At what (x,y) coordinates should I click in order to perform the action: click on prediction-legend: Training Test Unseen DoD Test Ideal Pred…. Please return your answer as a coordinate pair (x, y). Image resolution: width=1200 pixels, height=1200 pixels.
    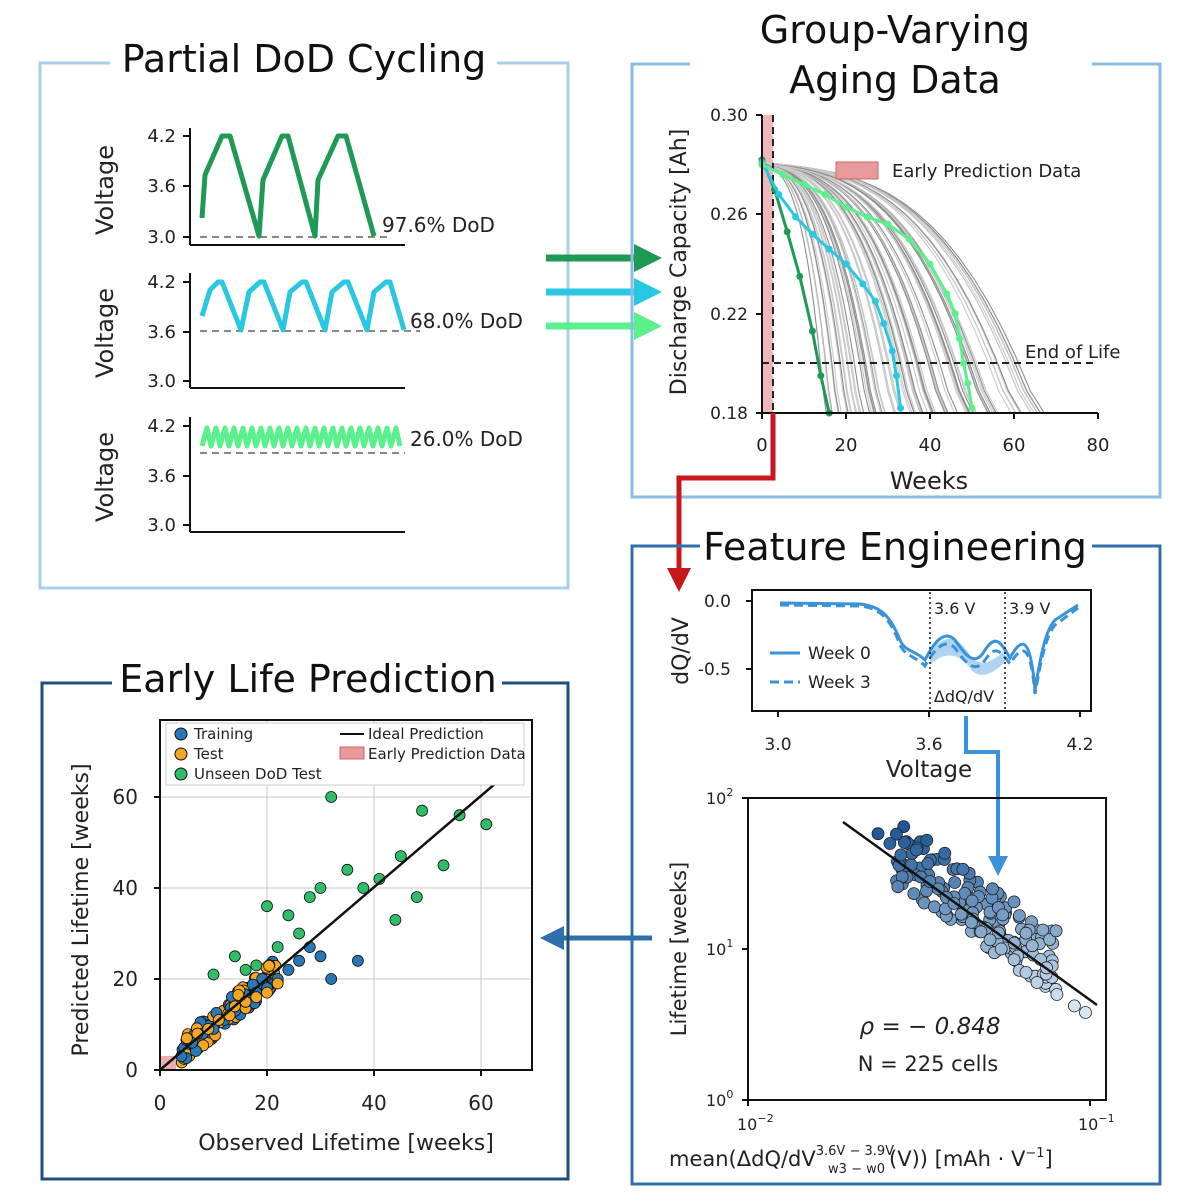
    Looking at the image, I should click on (345, 754).